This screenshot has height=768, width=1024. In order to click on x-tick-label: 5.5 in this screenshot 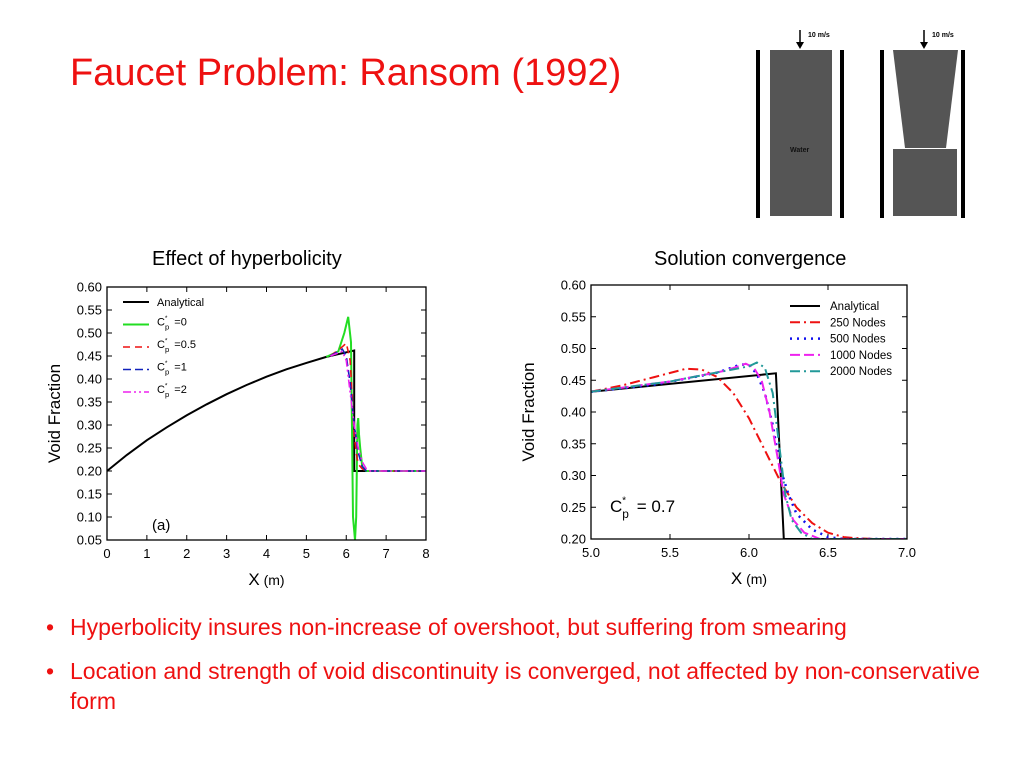, I will do `click(670, 552)`.